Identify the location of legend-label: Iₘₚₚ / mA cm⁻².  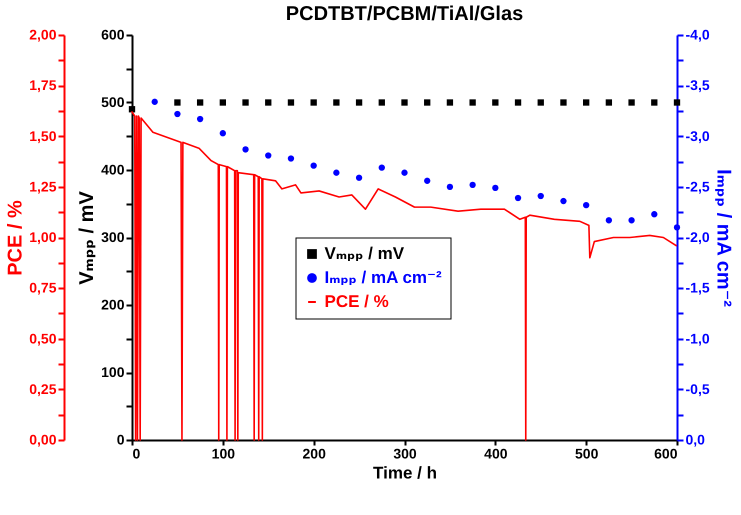
(383, 277).